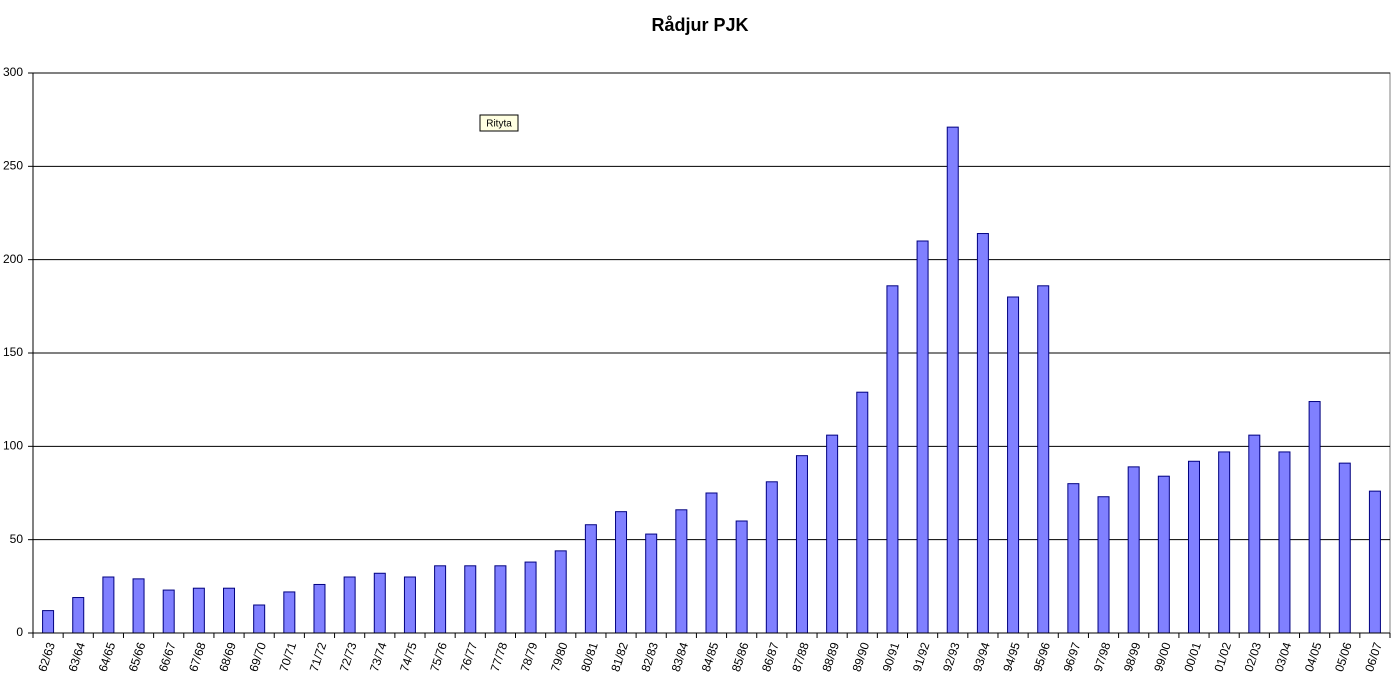 This screenshot has width=1400, height=690. What do you see at coordinates (1253, 656) in the screenshot?
I see `x-tick-label: 02/03` at bounding box center [1253, 656].